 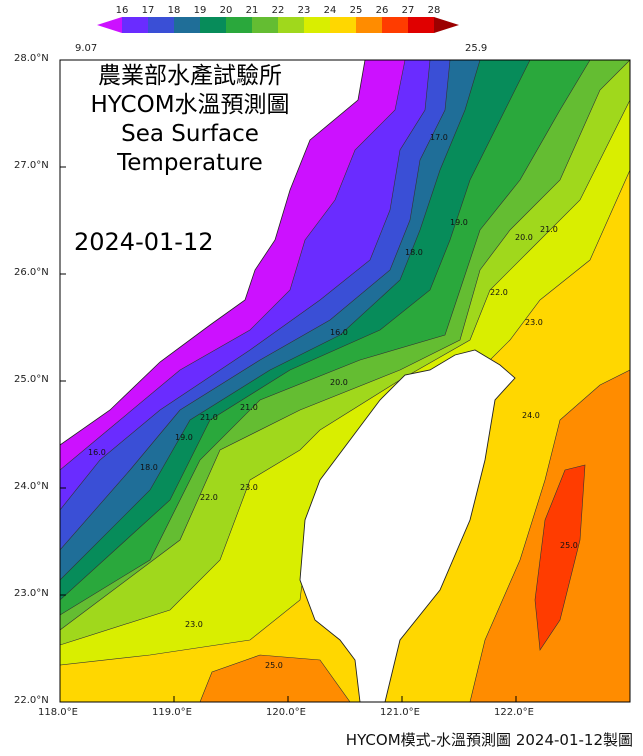 I want to click on colorbar-low-arrow, so click(x=109, y=25).